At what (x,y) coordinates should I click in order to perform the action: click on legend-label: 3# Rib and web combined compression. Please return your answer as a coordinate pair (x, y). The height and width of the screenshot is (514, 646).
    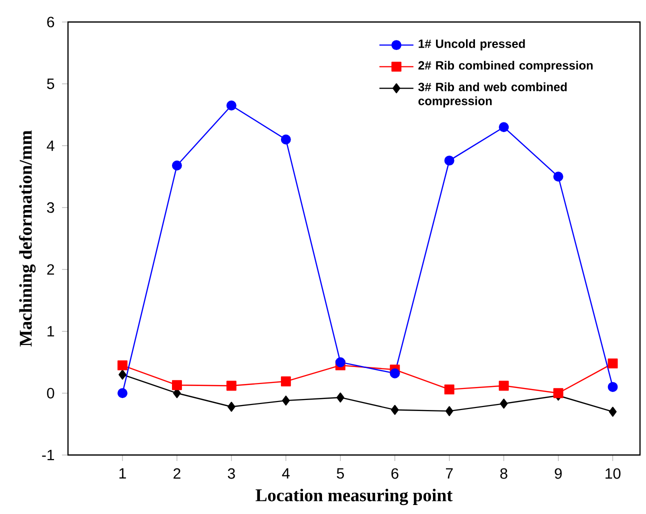
    Looking at the image, I should click on (492, 95).